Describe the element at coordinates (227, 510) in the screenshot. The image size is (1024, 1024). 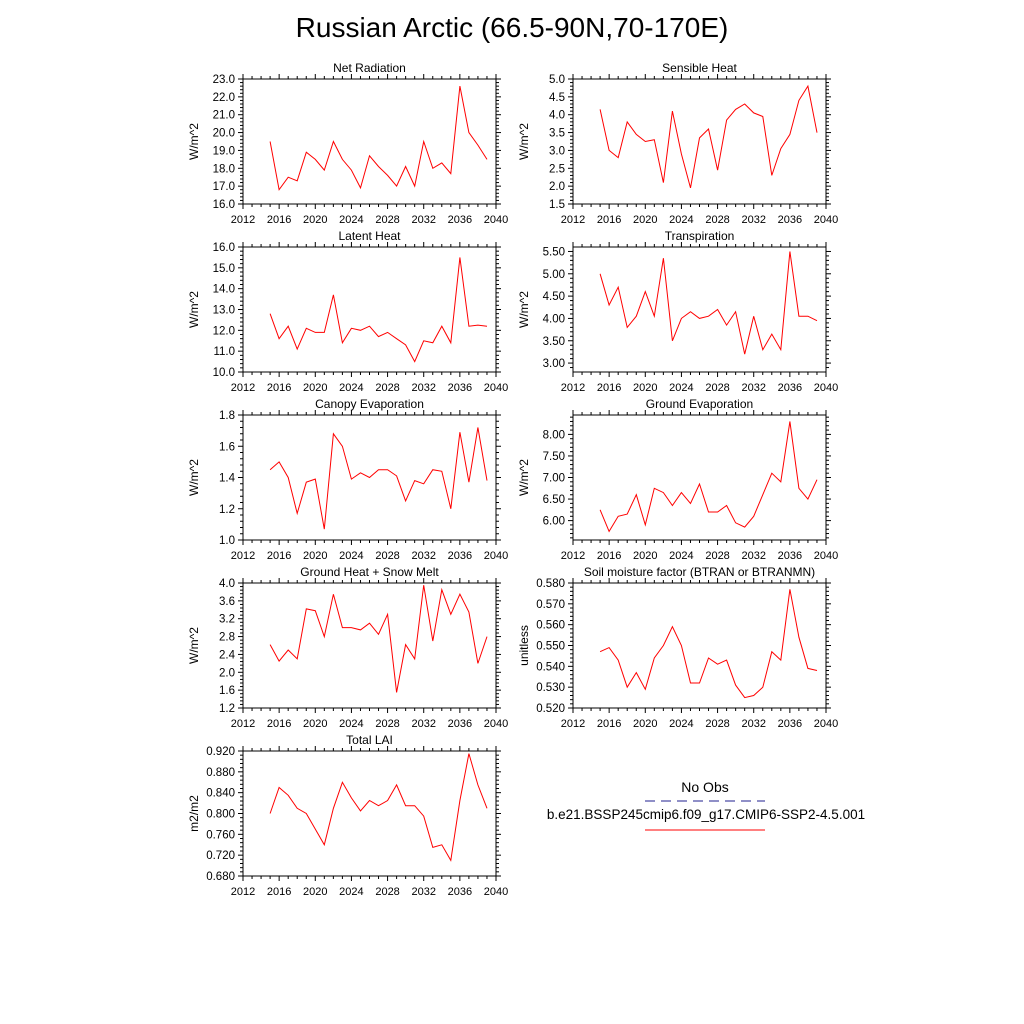
I see `y-tick-label: 1.2` at that location.